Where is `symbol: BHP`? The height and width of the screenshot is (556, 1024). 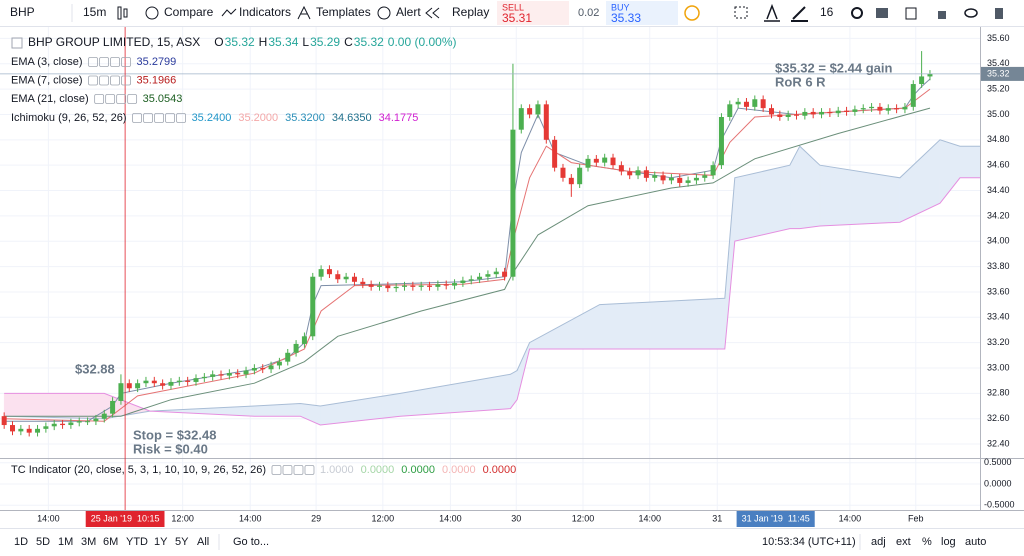 symbol: BHP is located at coordinates (22, 12).